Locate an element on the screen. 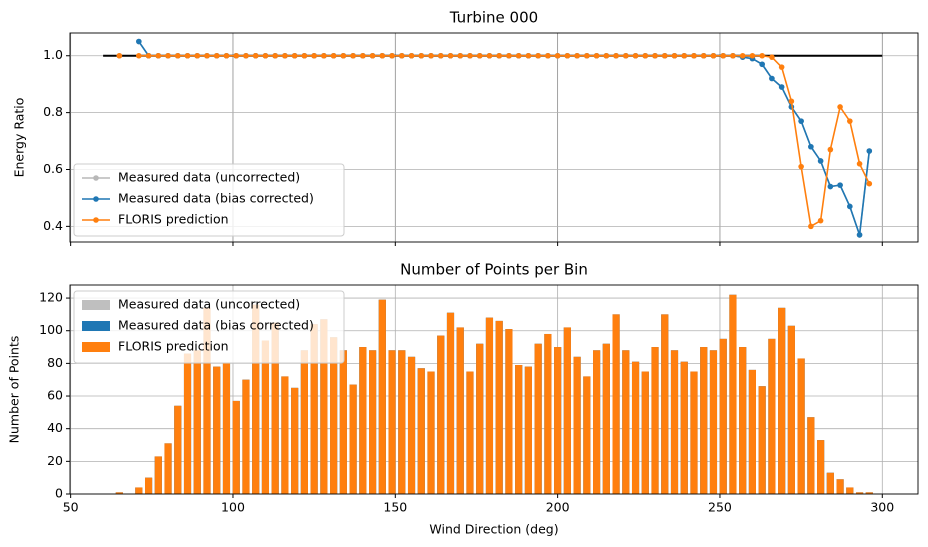  y-tick-label: 0.8 is located at coordinates (53, 111).